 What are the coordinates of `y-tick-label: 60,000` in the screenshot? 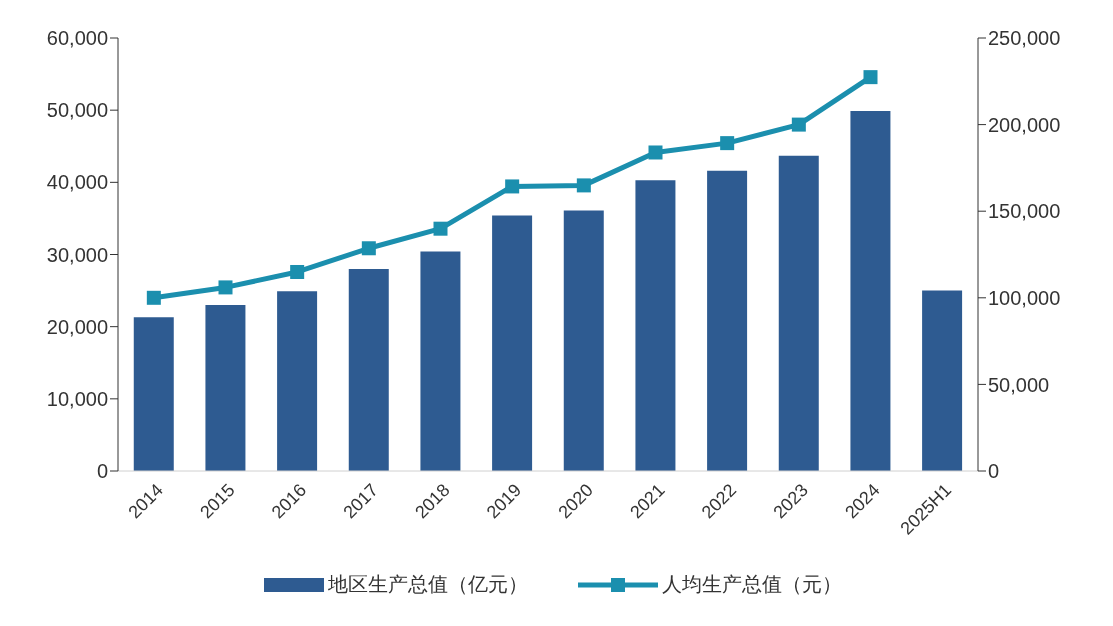 It's located at (77, 38).